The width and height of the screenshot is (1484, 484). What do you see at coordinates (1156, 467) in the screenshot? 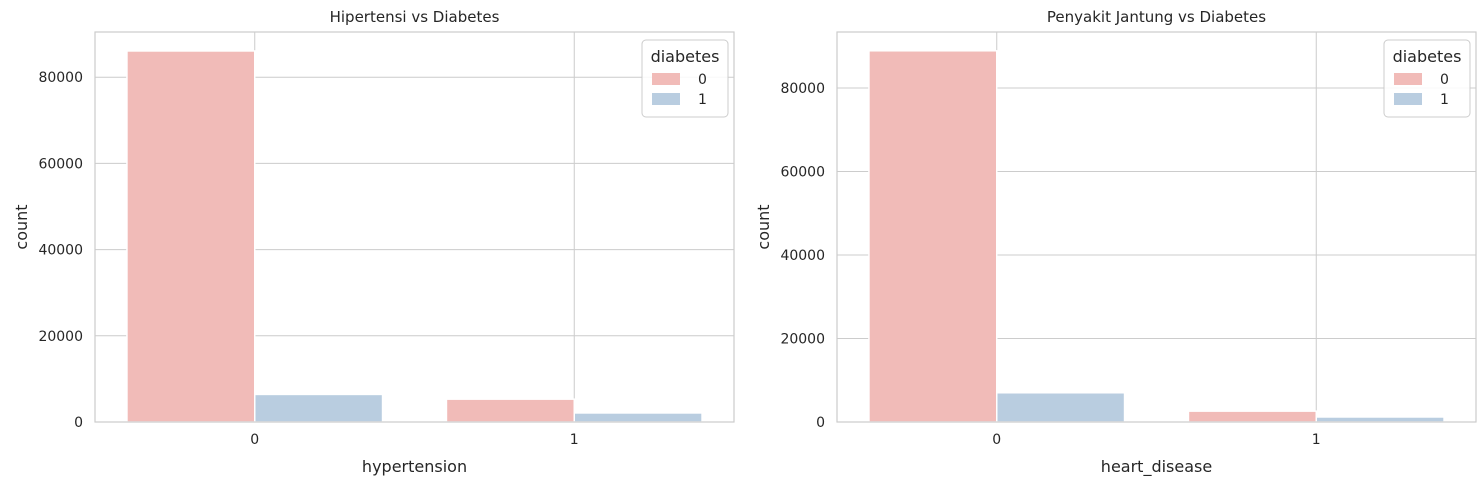
I see `x-axis-label: heart_disease` at bounding box center [1156, 467].